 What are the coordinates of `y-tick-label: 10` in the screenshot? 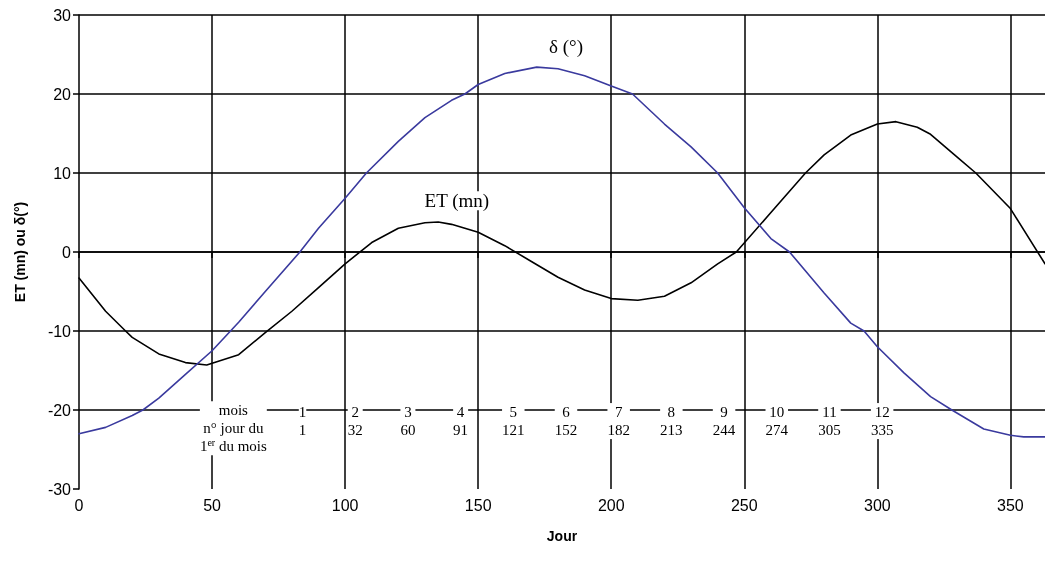 It's located at (62, 173).